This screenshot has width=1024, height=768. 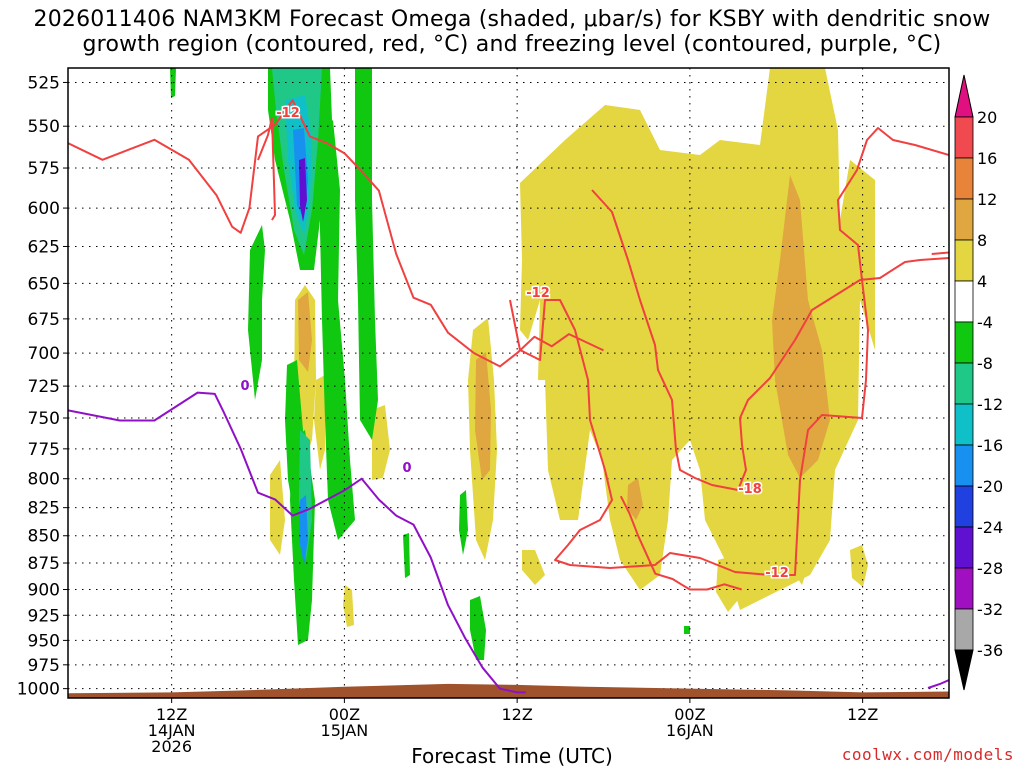 I want to click on colorbar-label-2: 8, so click(x=982, y=240).